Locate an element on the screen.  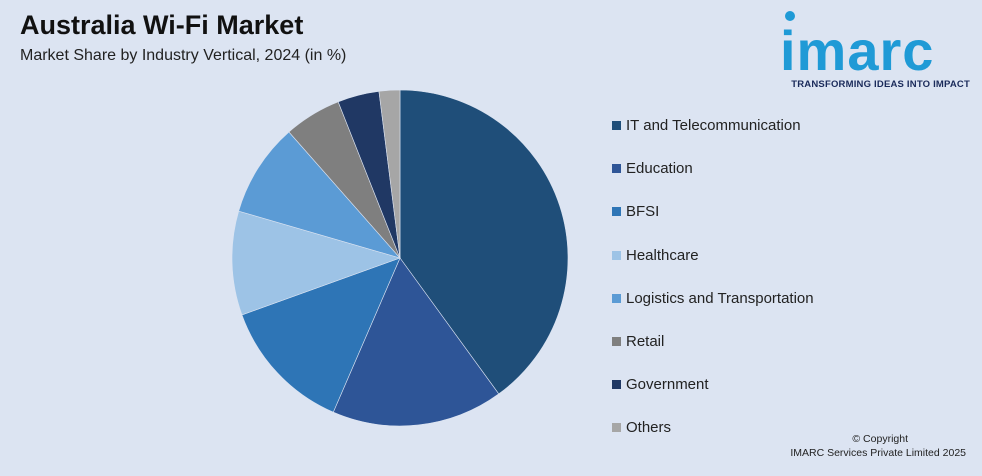
chart-title: Australia Wi-Fi Market is located at coordinates (162, 25).